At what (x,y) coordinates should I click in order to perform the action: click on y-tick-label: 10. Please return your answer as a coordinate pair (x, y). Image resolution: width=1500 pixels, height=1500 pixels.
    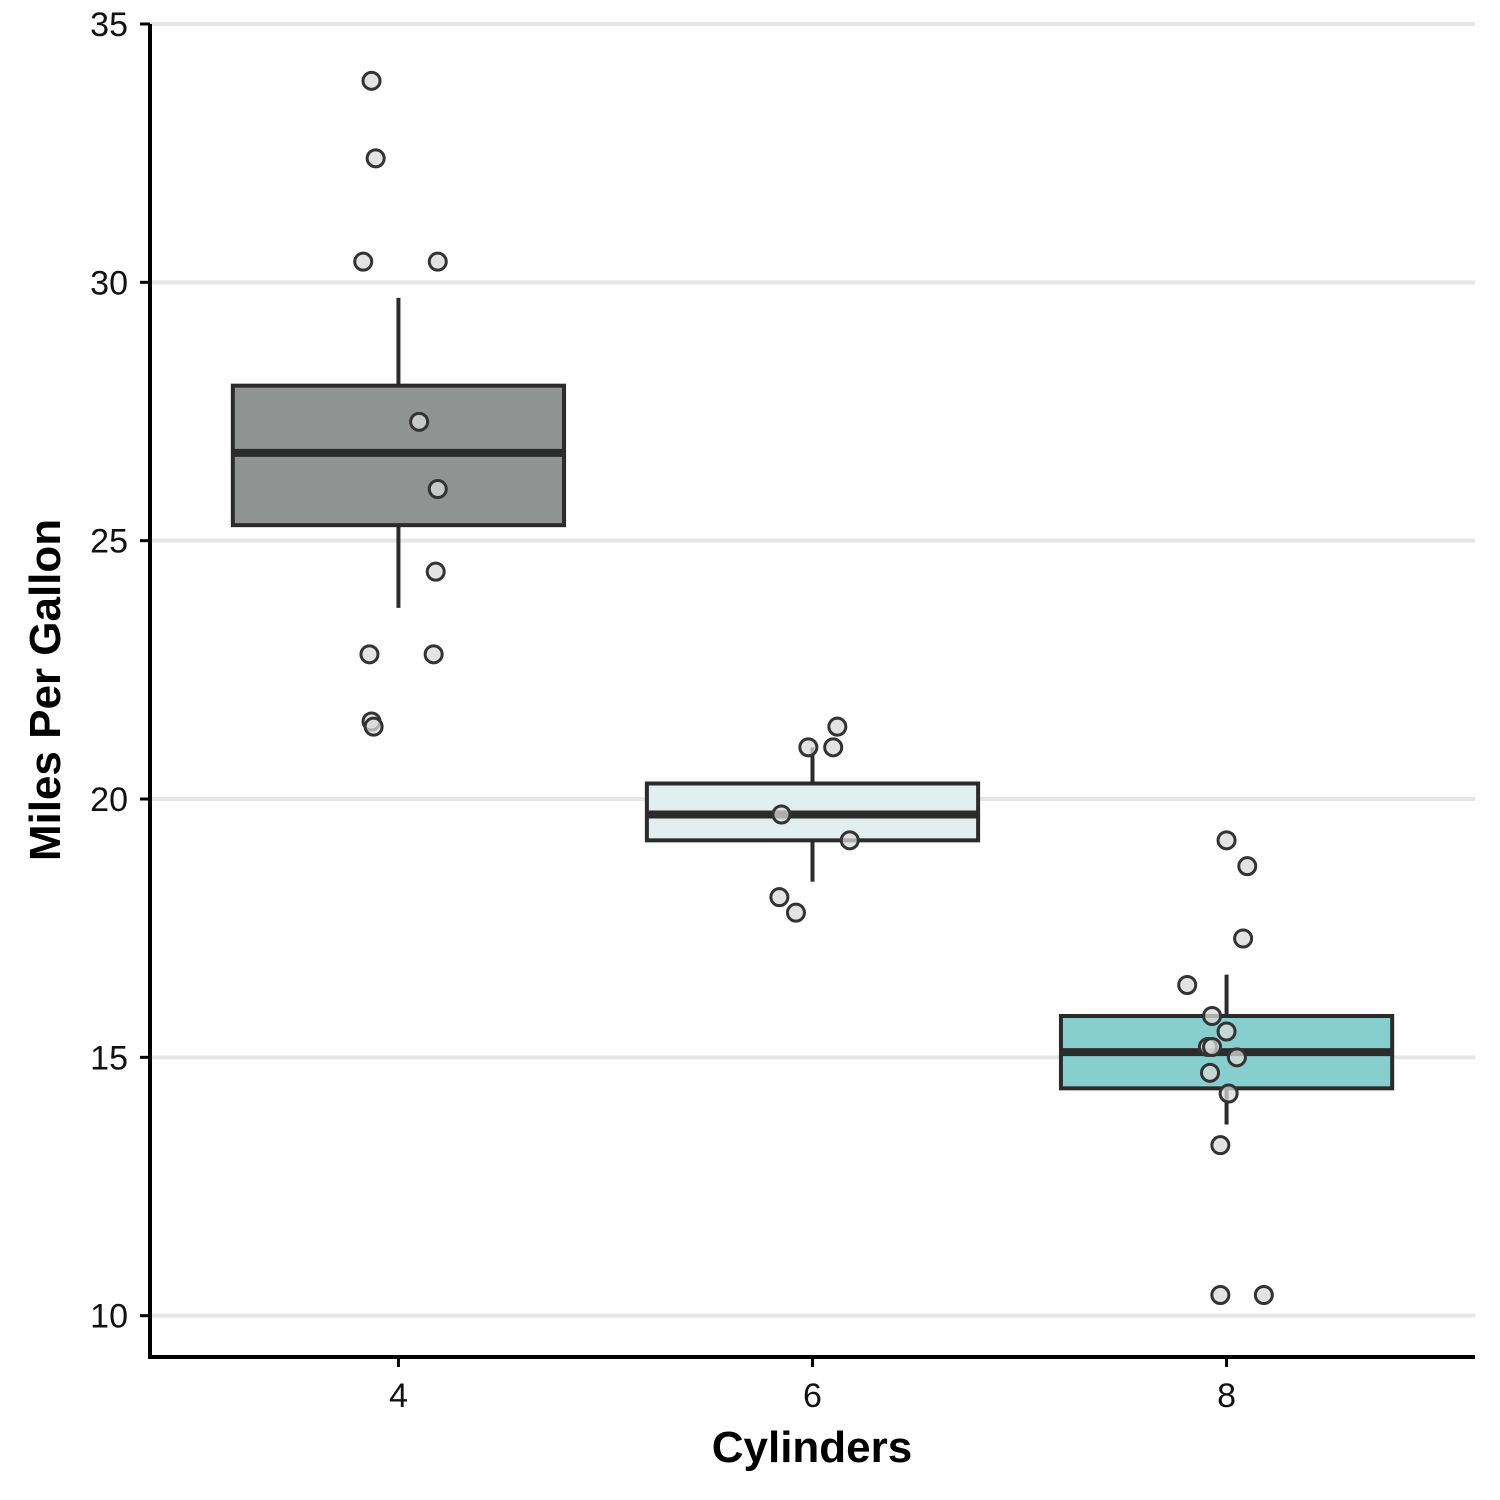
    Looking at the image, I should click on (109, 1317).